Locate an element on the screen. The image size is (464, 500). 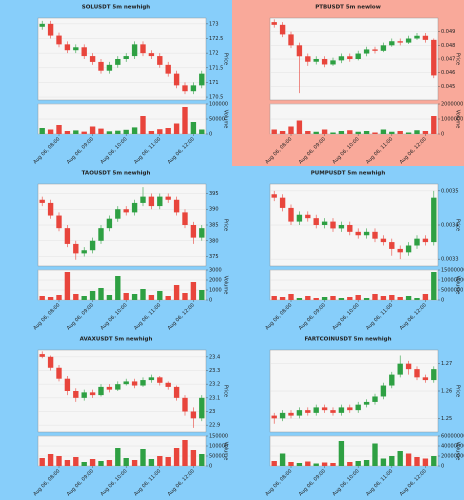
y-tick-label: 0.049 is located at coordinates (448, 32).